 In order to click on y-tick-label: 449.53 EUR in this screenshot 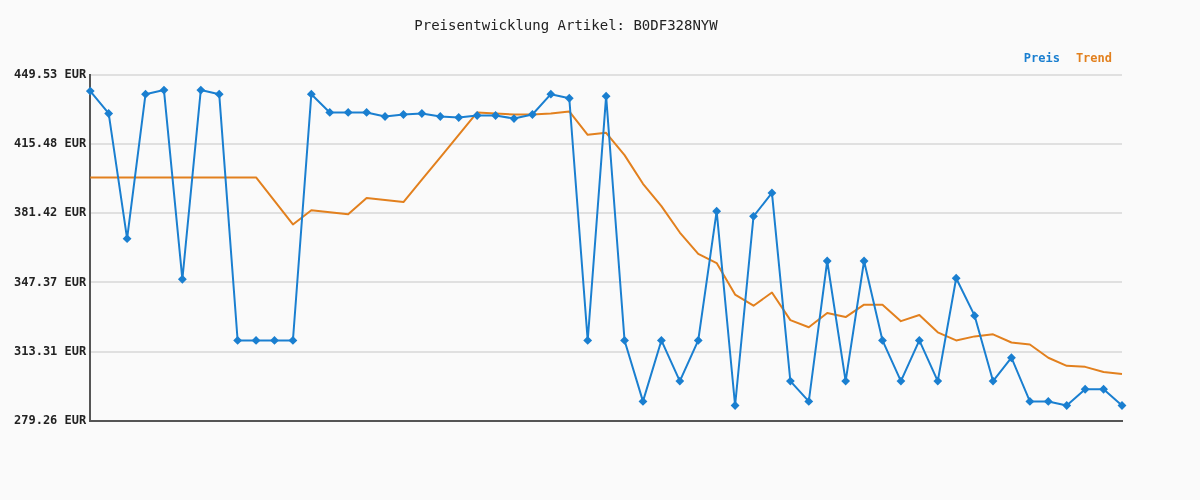, I will do `click(51, 73)`.